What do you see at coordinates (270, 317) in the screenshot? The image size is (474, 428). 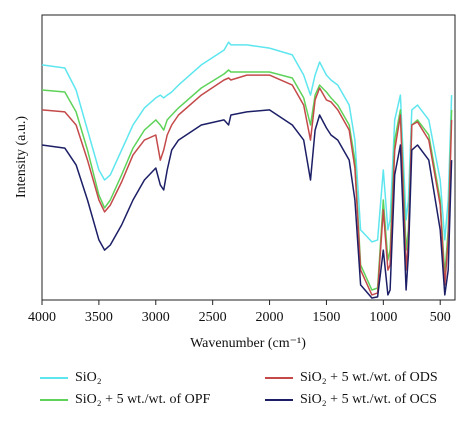 I see `x-tick-label: 2000` at bounding box center [270, 317].